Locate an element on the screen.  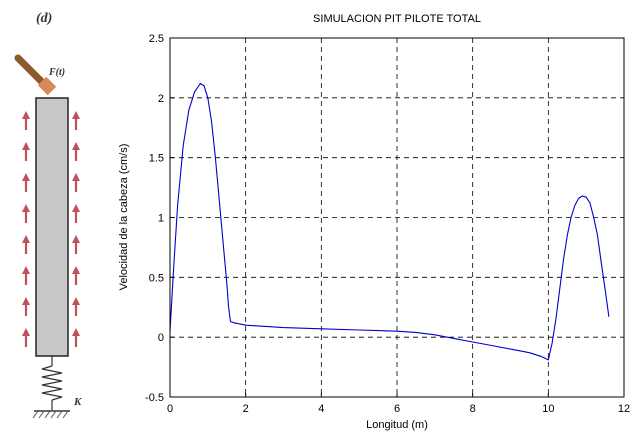
y-tick-label: 2.5 is located at coordinates (156, 39).